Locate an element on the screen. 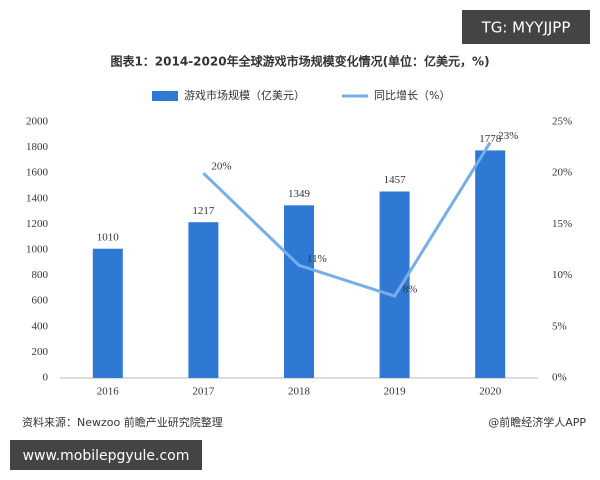  source: 资料来源：Newzoo 前瞻产业研究院整理 is located at coordinates (122, 422).